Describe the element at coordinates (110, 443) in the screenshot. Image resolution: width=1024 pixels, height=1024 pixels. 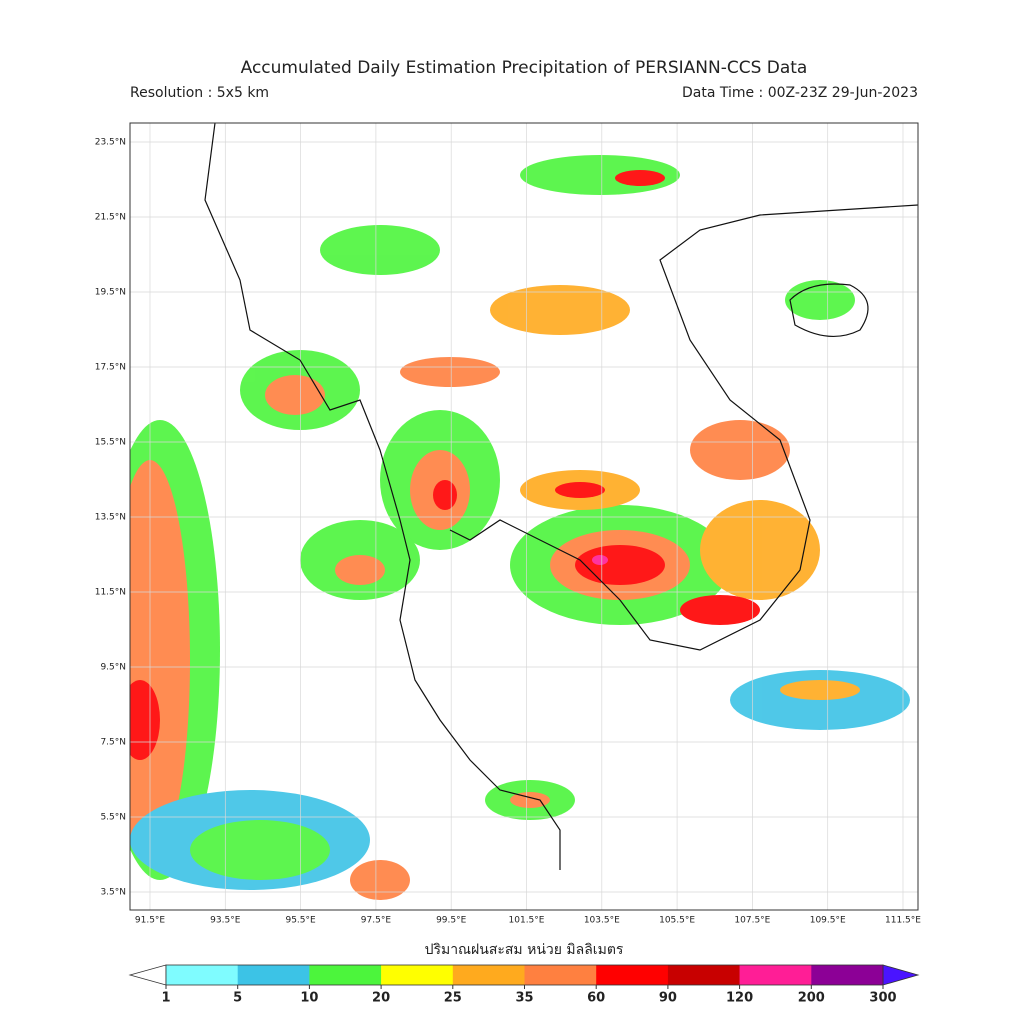
I see `lat-tick-label: 15.5°N` at that location.